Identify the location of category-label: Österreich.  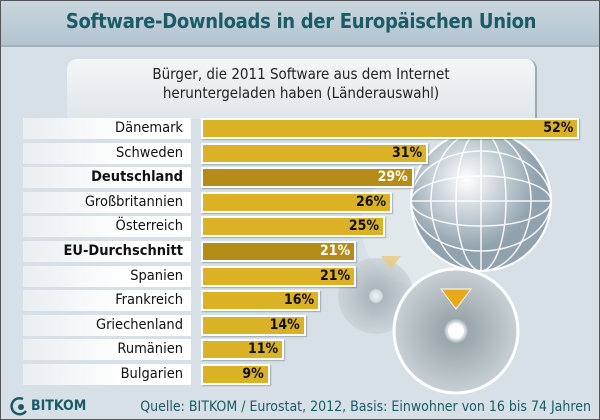
(107, 227).